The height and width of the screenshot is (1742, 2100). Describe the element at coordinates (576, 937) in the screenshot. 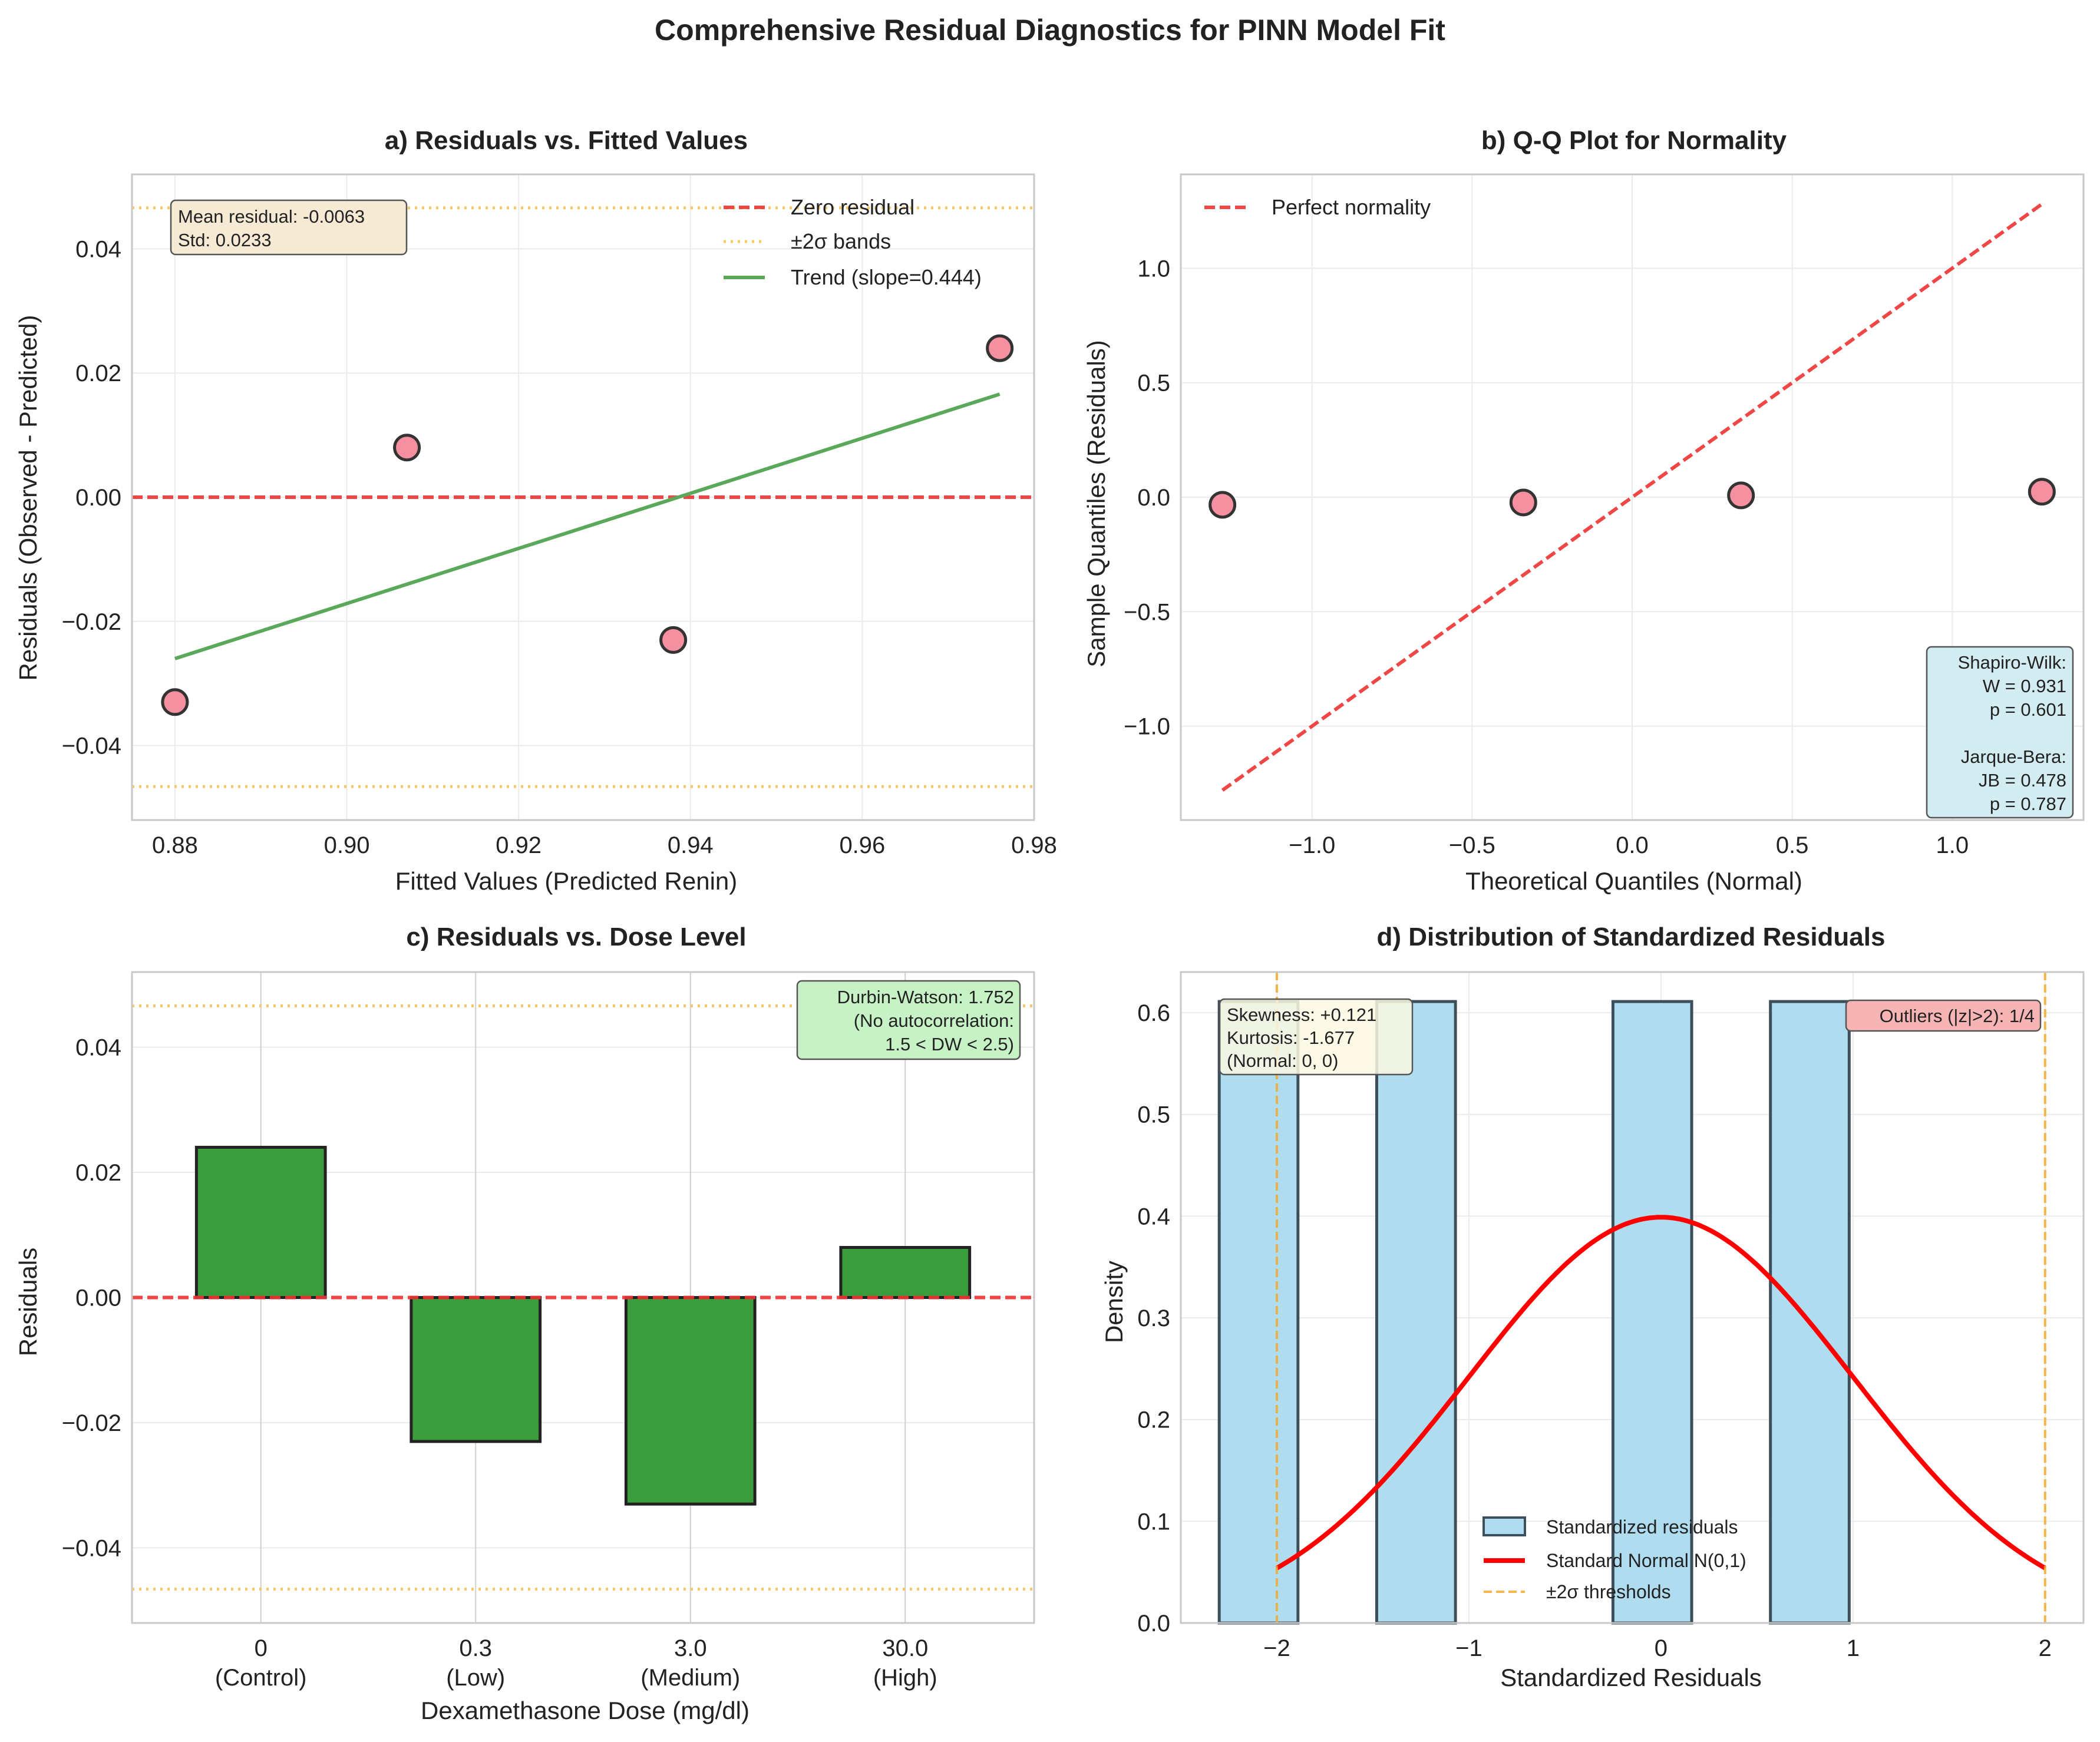

I see `panel-c-title: c) Residuals vs. Dose Level` at that location.